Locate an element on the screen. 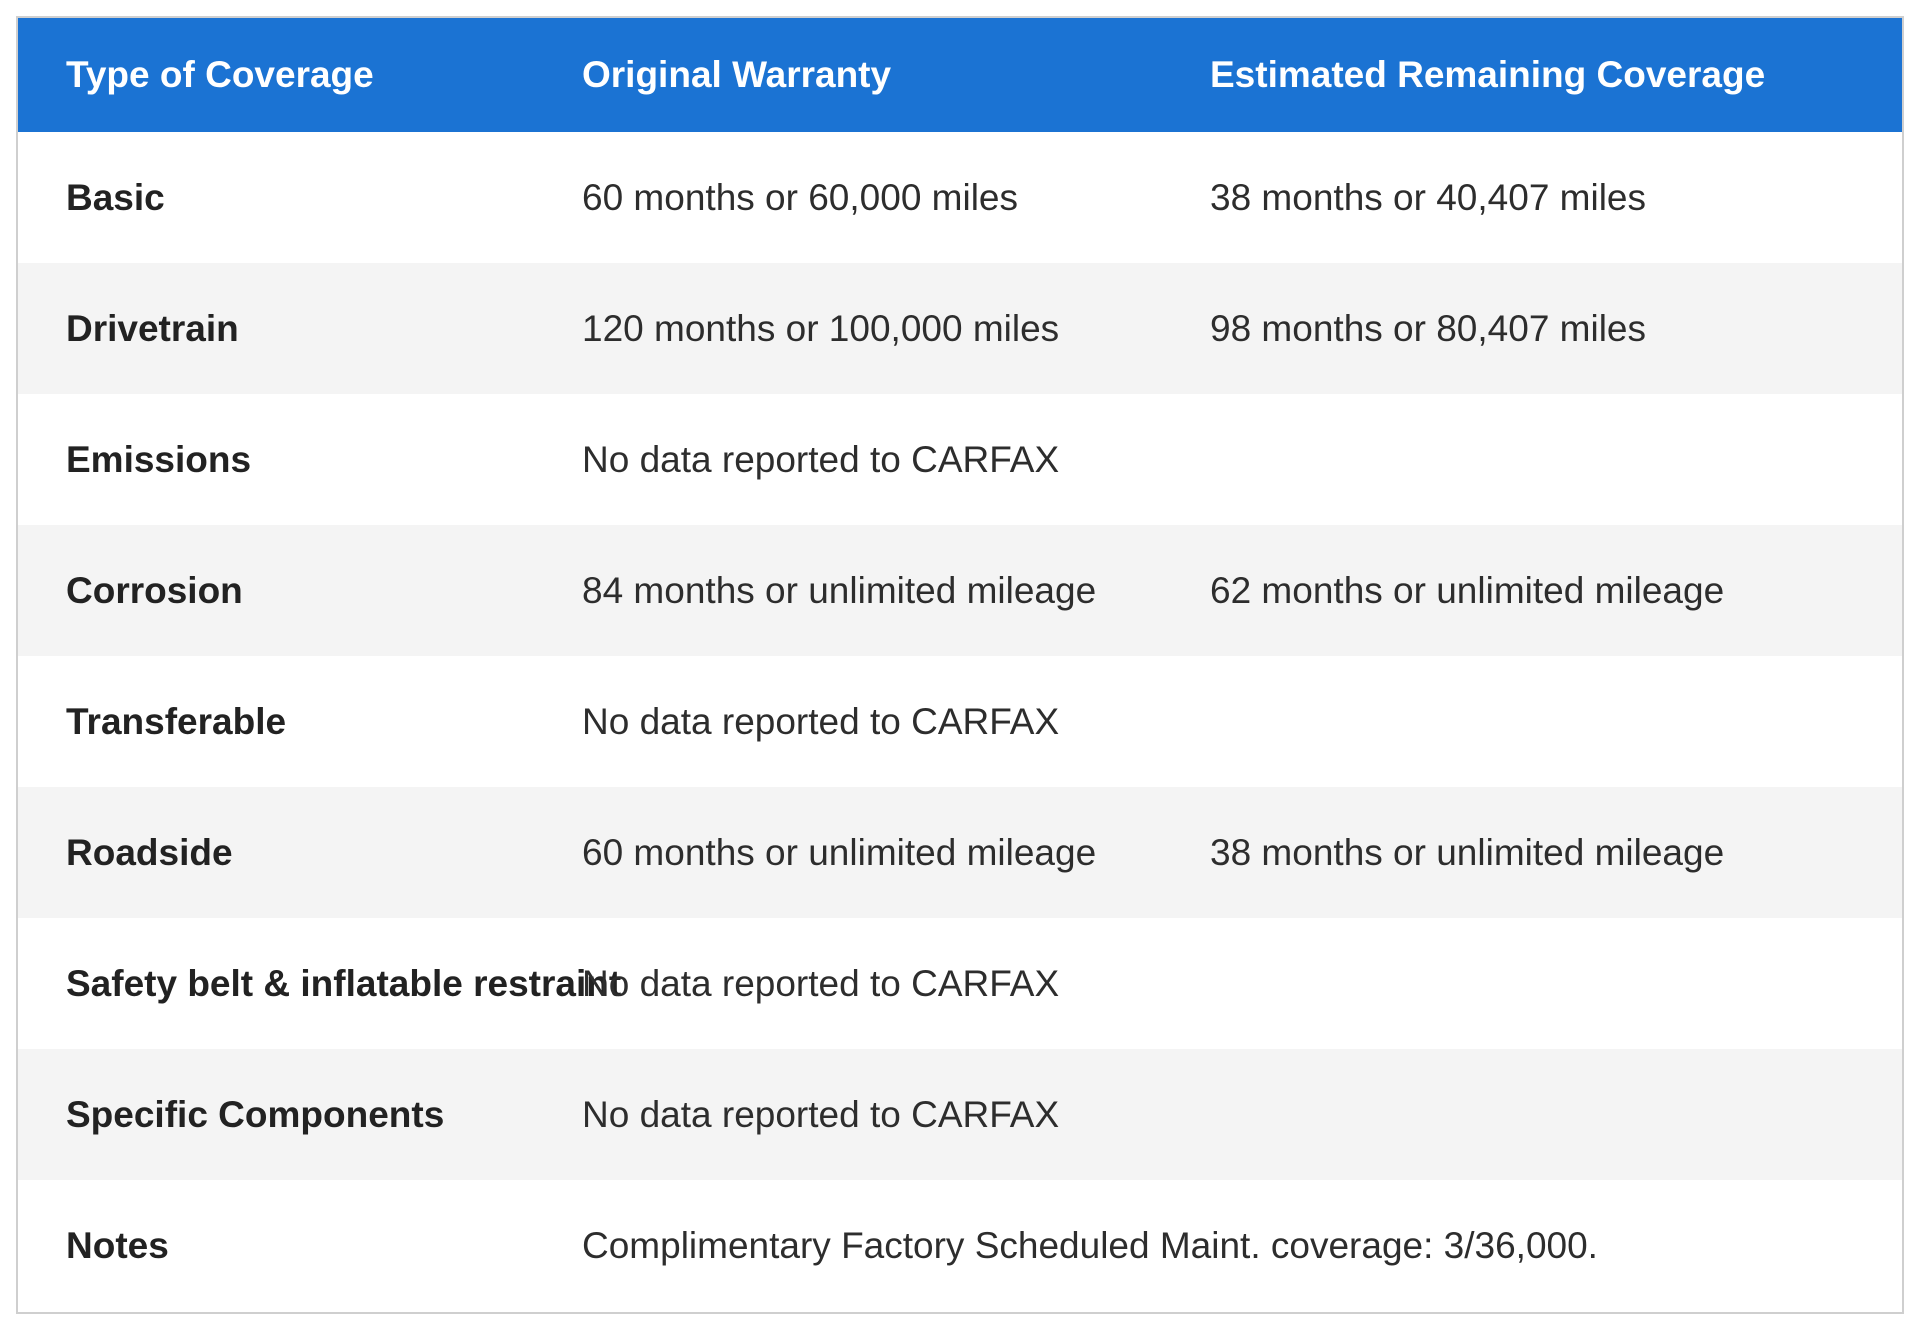 The width and height of the screenshot is (1920, 1331). remaining-coverage-cell: 38 months or 40,407 miles is located at coordinates (1428, 197).